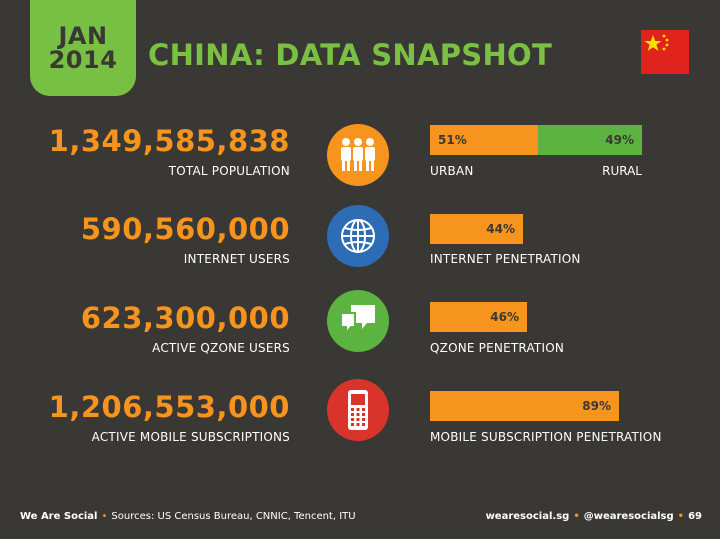 Image resolution: width=720 pixels, height=539 pixels. I want to click on people-icon, so click(358, 155).